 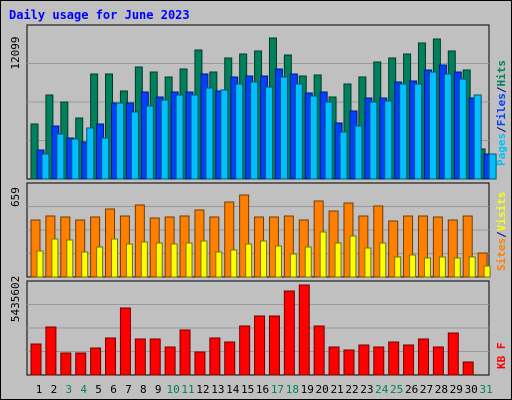 What do you see at coordinates (128, 389) in the screenshot?
I see `x-tick-label-day-7: 7` at bounding box center [128, 389].